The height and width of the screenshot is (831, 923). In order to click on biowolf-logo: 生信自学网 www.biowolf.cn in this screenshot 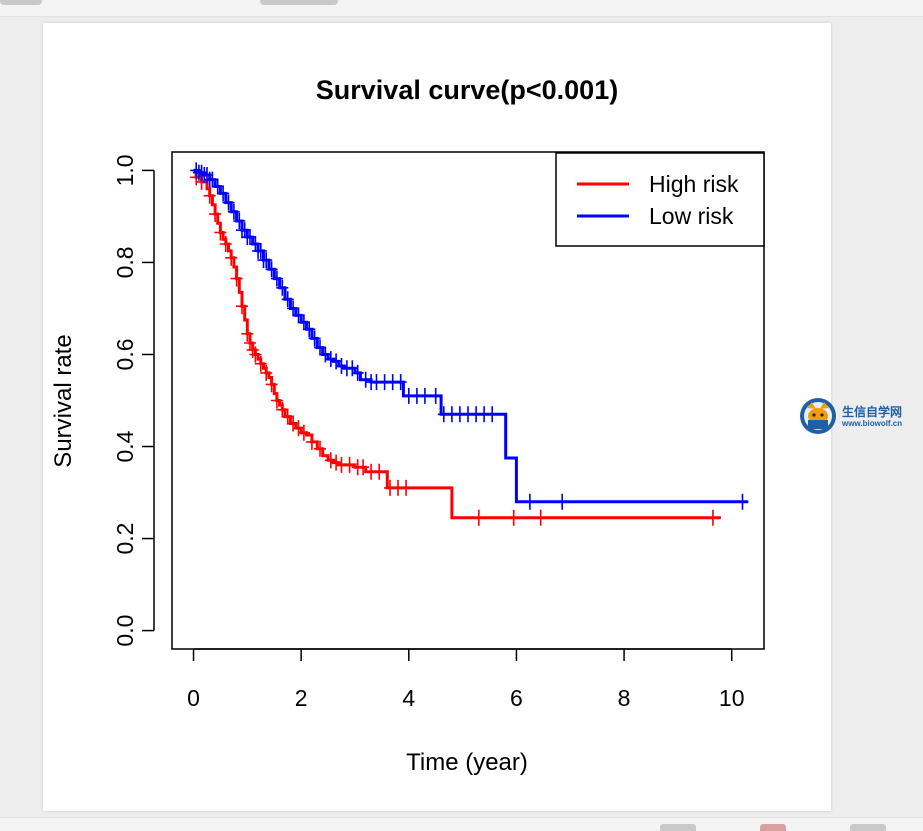, I will do `click(860, 416)`.